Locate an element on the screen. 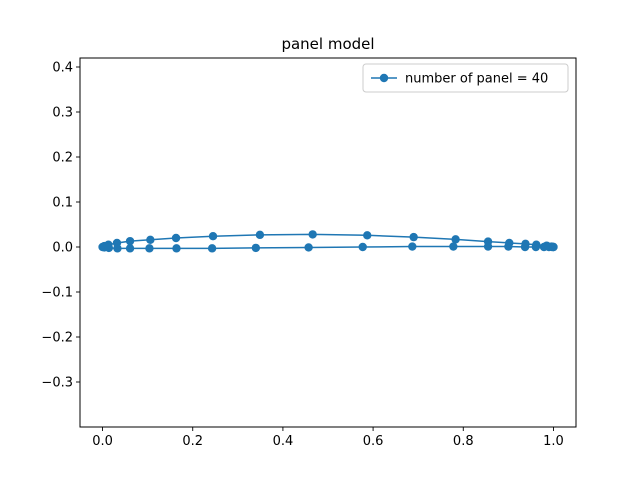 This screenshot has height=480, width=640. plot-area is located at coordinates (328, 241).